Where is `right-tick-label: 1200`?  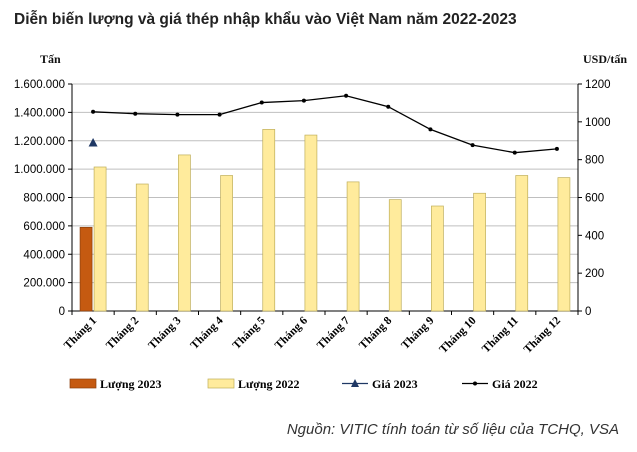
right-tick-label: 1200 is located at coordinates (598, 85).